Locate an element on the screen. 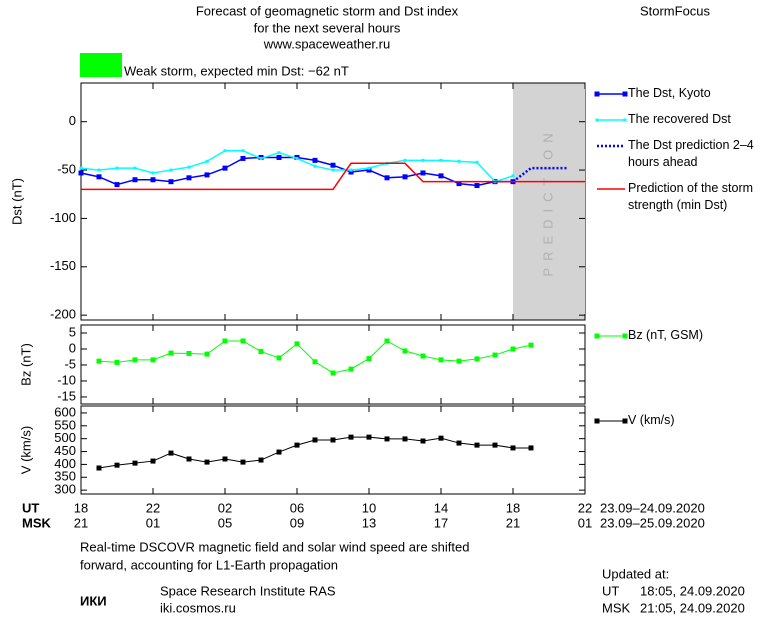  msk-label: MSK is located at coordinates (37, 522).